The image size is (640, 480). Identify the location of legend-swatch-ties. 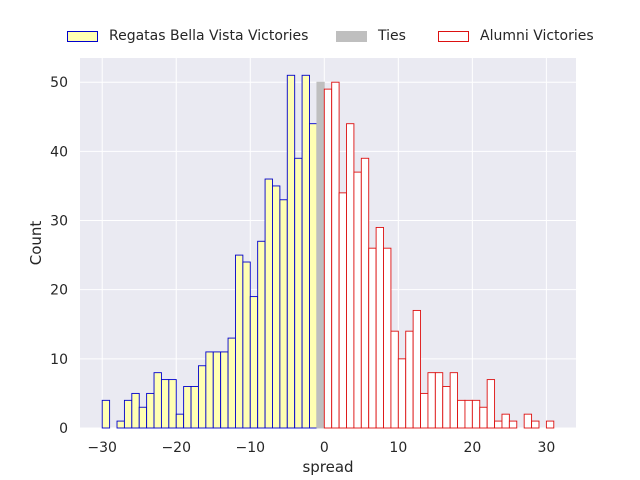
(351, 36).